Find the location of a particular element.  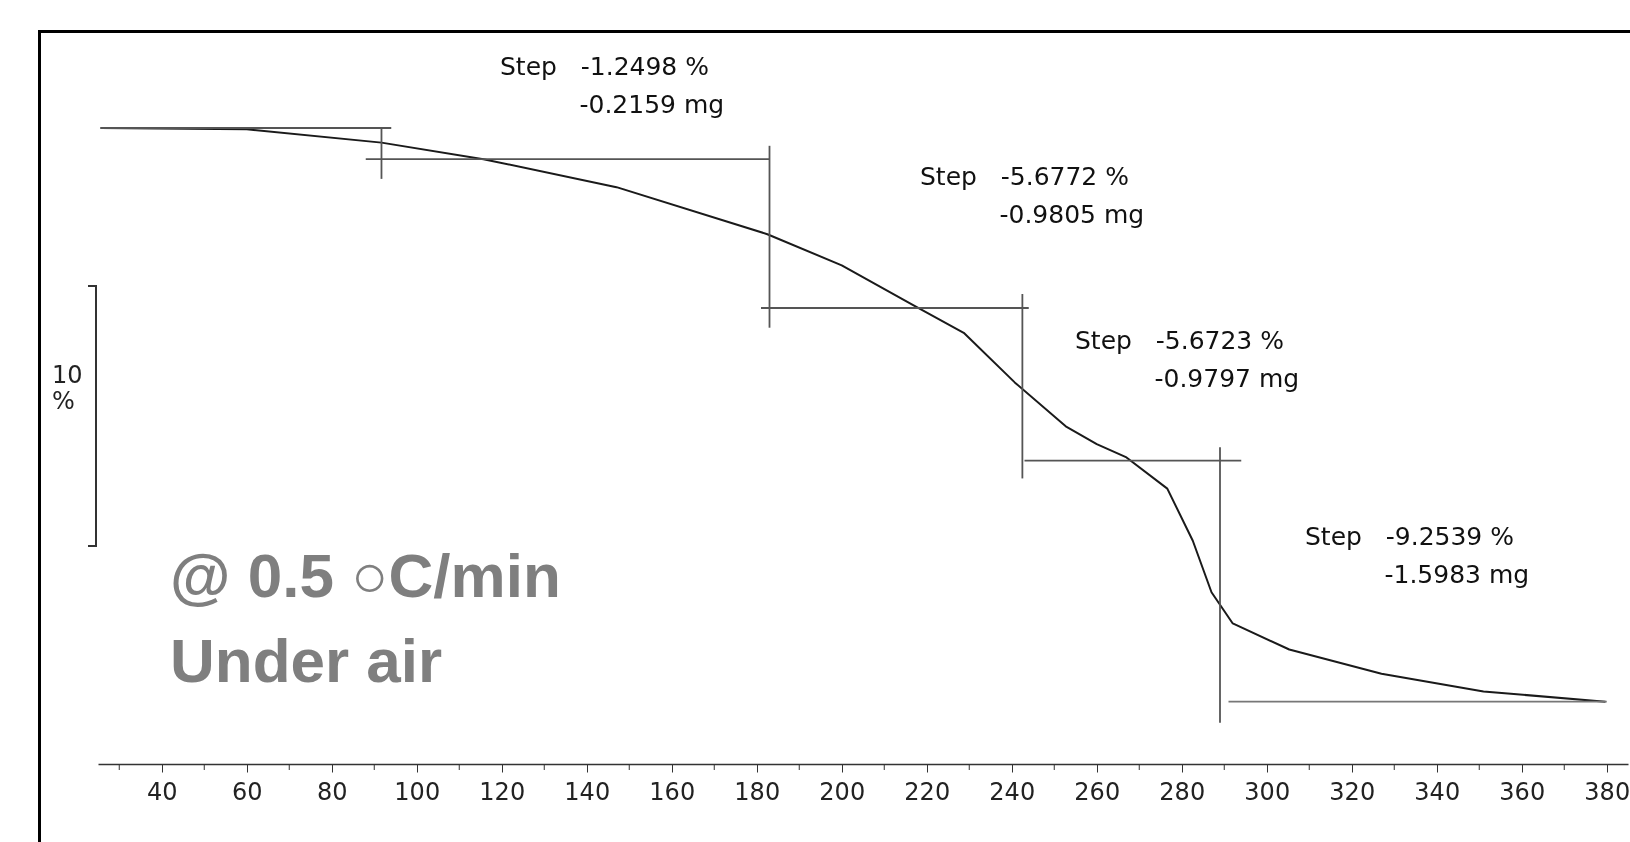

text: Step -1.2498 % -0.2159 mg is located at coordinates (612, 86).